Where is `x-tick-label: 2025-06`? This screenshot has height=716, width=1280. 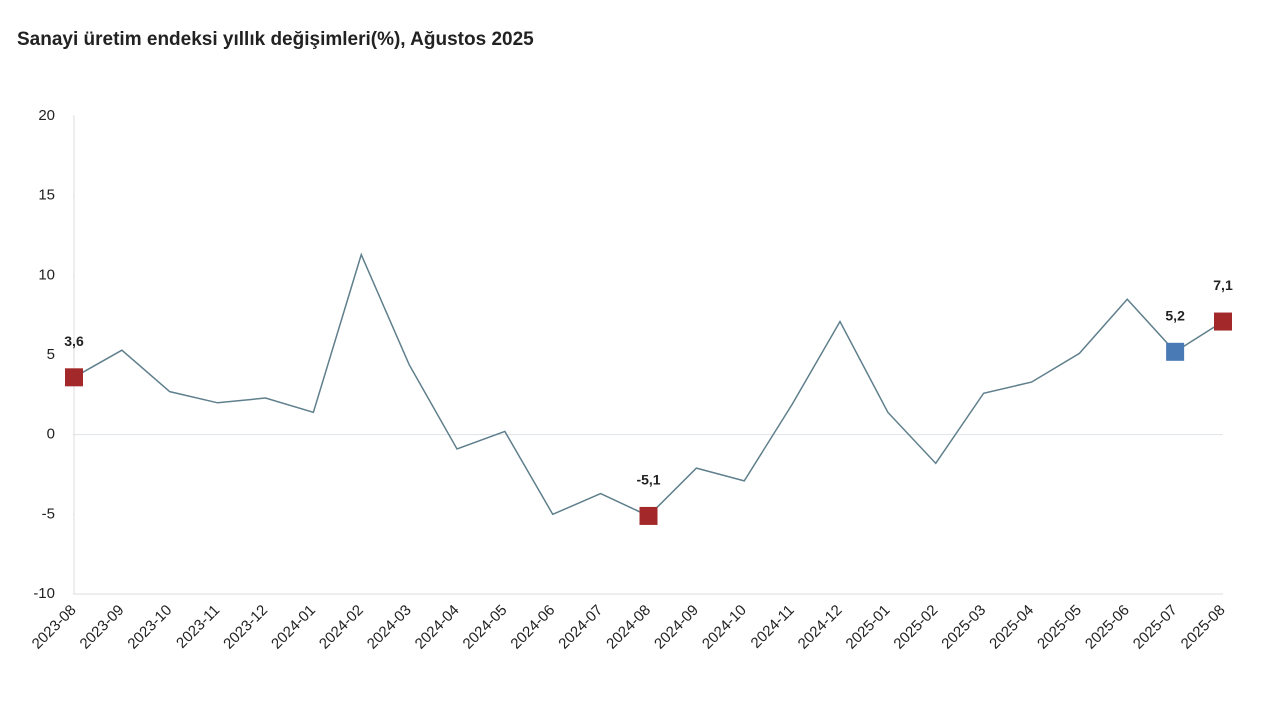
x-tick-label: 2025-06 is located at coordinates (1107, 627).